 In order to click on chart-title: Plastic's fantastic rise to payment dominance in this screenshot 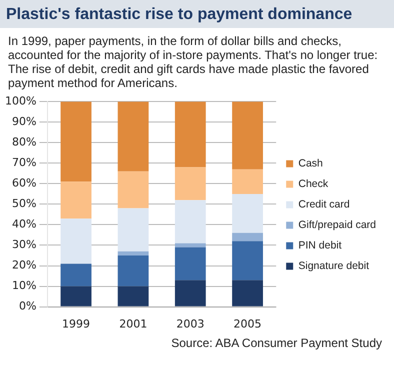, I will do `click(197, 14)`.